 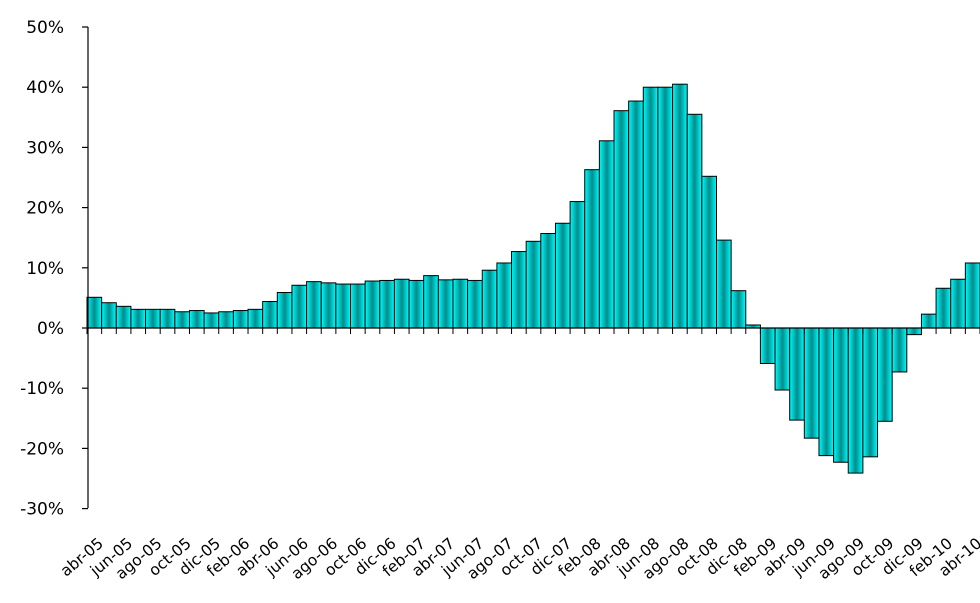 I want to click on y-tick-label: 40%, so click(x=45, y=88).